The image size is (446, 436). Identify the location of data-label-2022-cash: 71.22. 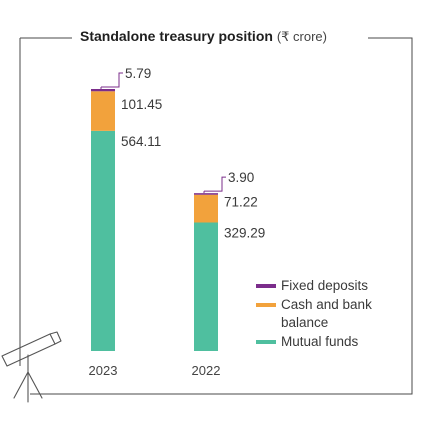
(241, 202).